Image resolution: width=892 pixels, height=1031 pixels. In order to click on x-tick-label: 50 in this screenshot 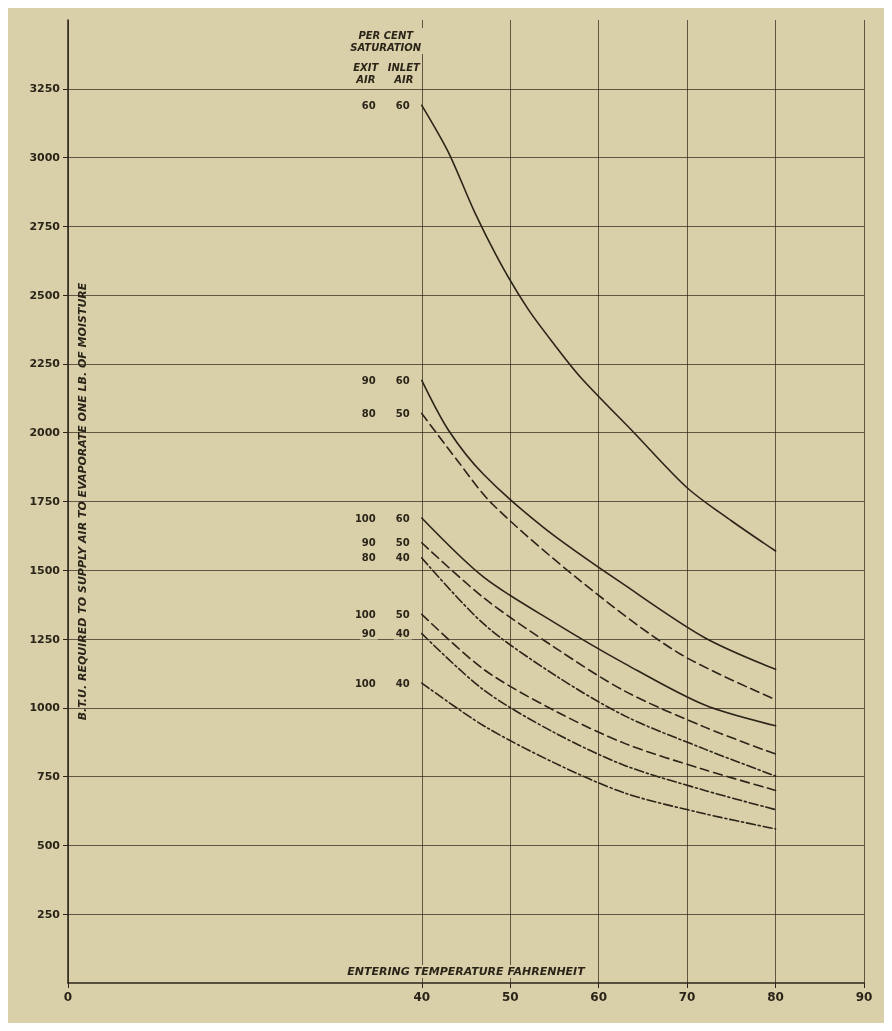, I will do `click(510, 997)`.